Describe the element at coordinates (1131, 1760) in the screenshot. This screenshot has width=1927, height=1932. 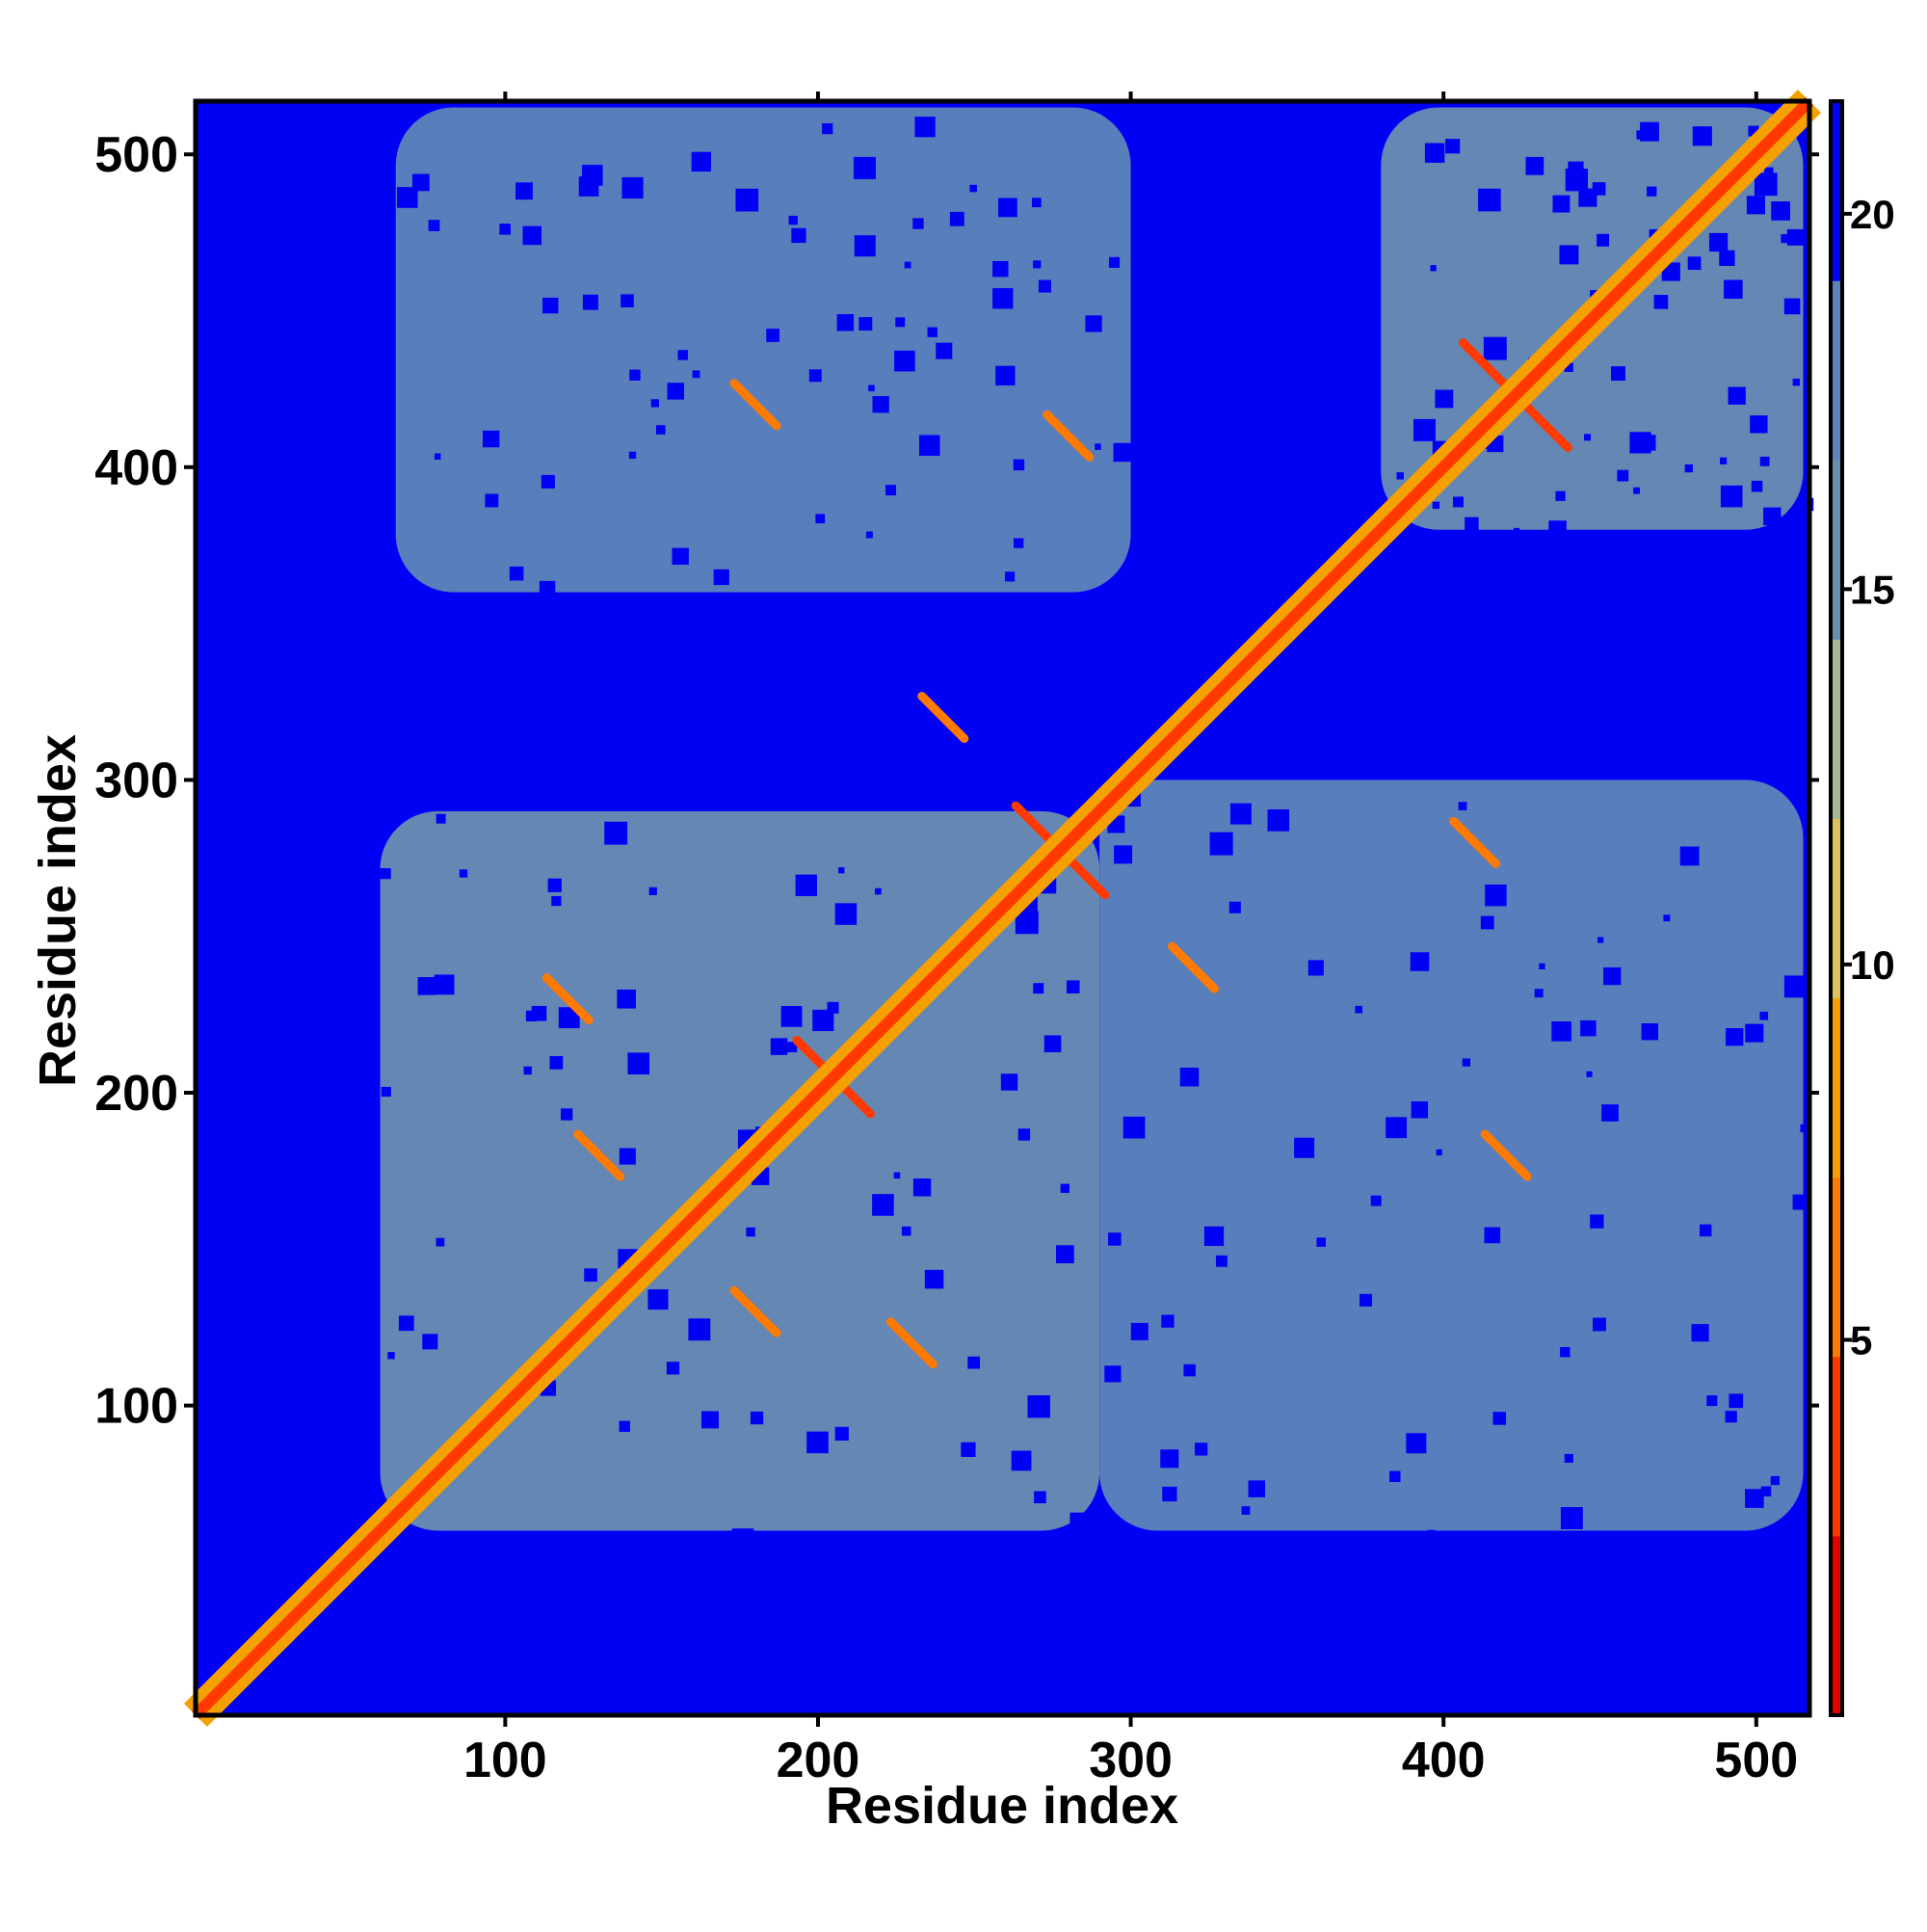
I see `x-tick-label-300: 300` at that location.